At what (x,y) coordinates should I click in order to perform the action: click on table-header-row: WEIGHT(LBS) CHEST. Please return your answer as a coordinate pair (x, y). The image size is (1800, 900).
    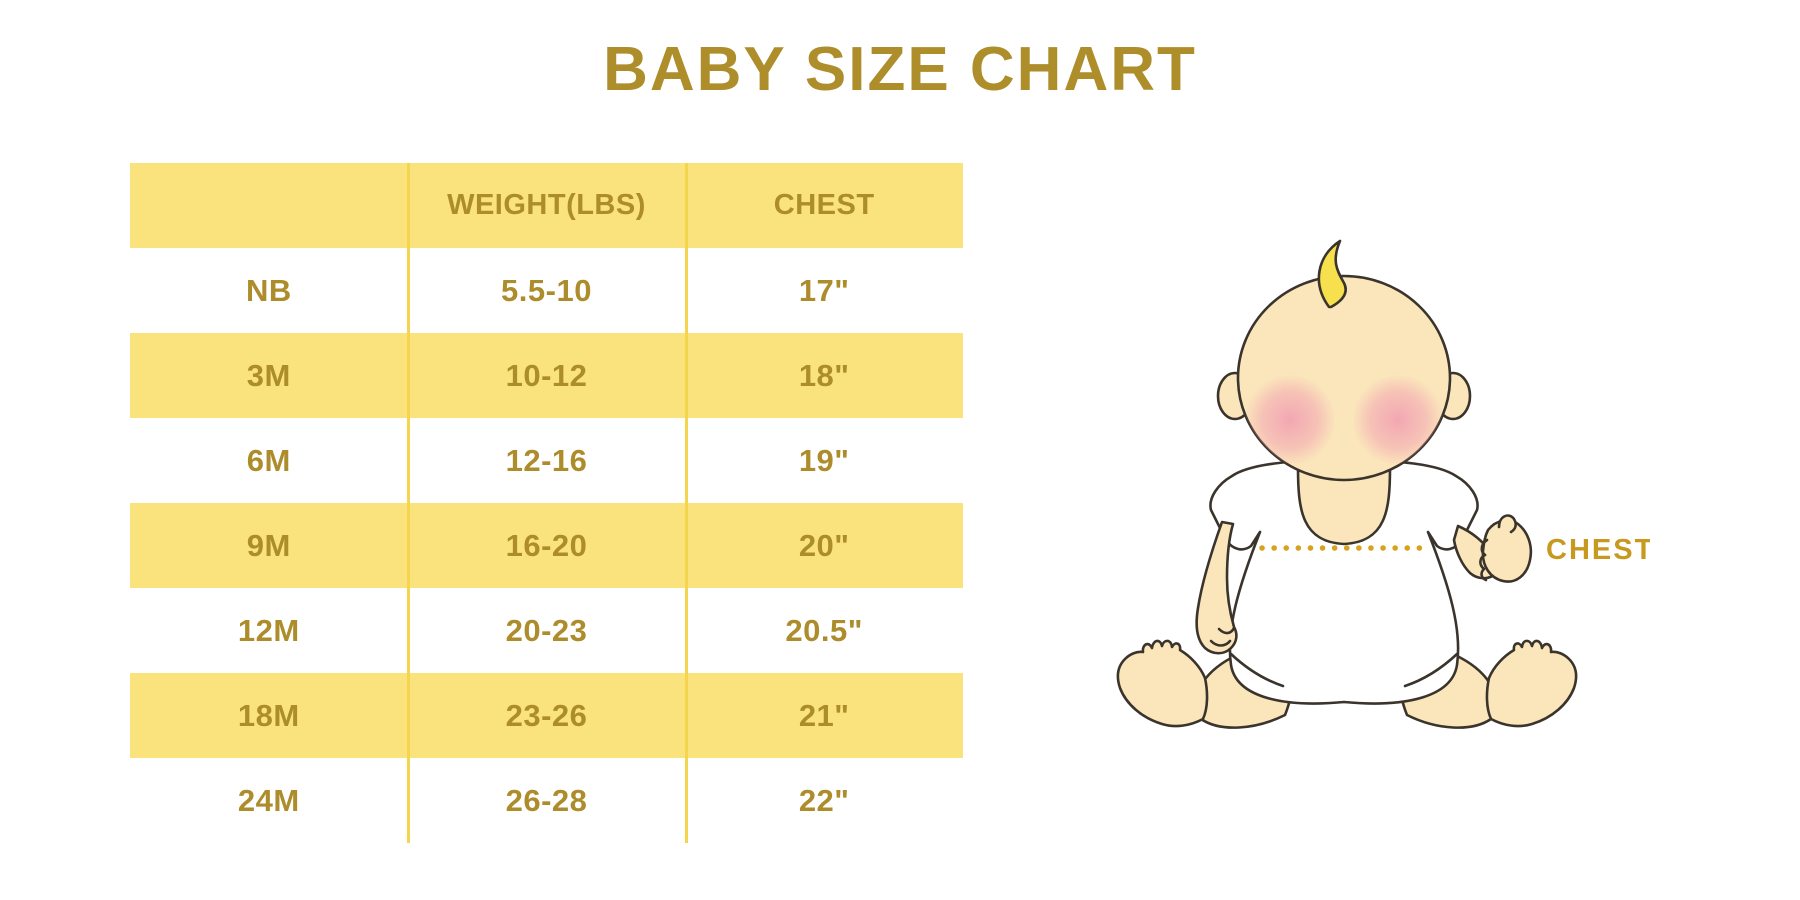
    Looking at the image, I should click on (546, 205).